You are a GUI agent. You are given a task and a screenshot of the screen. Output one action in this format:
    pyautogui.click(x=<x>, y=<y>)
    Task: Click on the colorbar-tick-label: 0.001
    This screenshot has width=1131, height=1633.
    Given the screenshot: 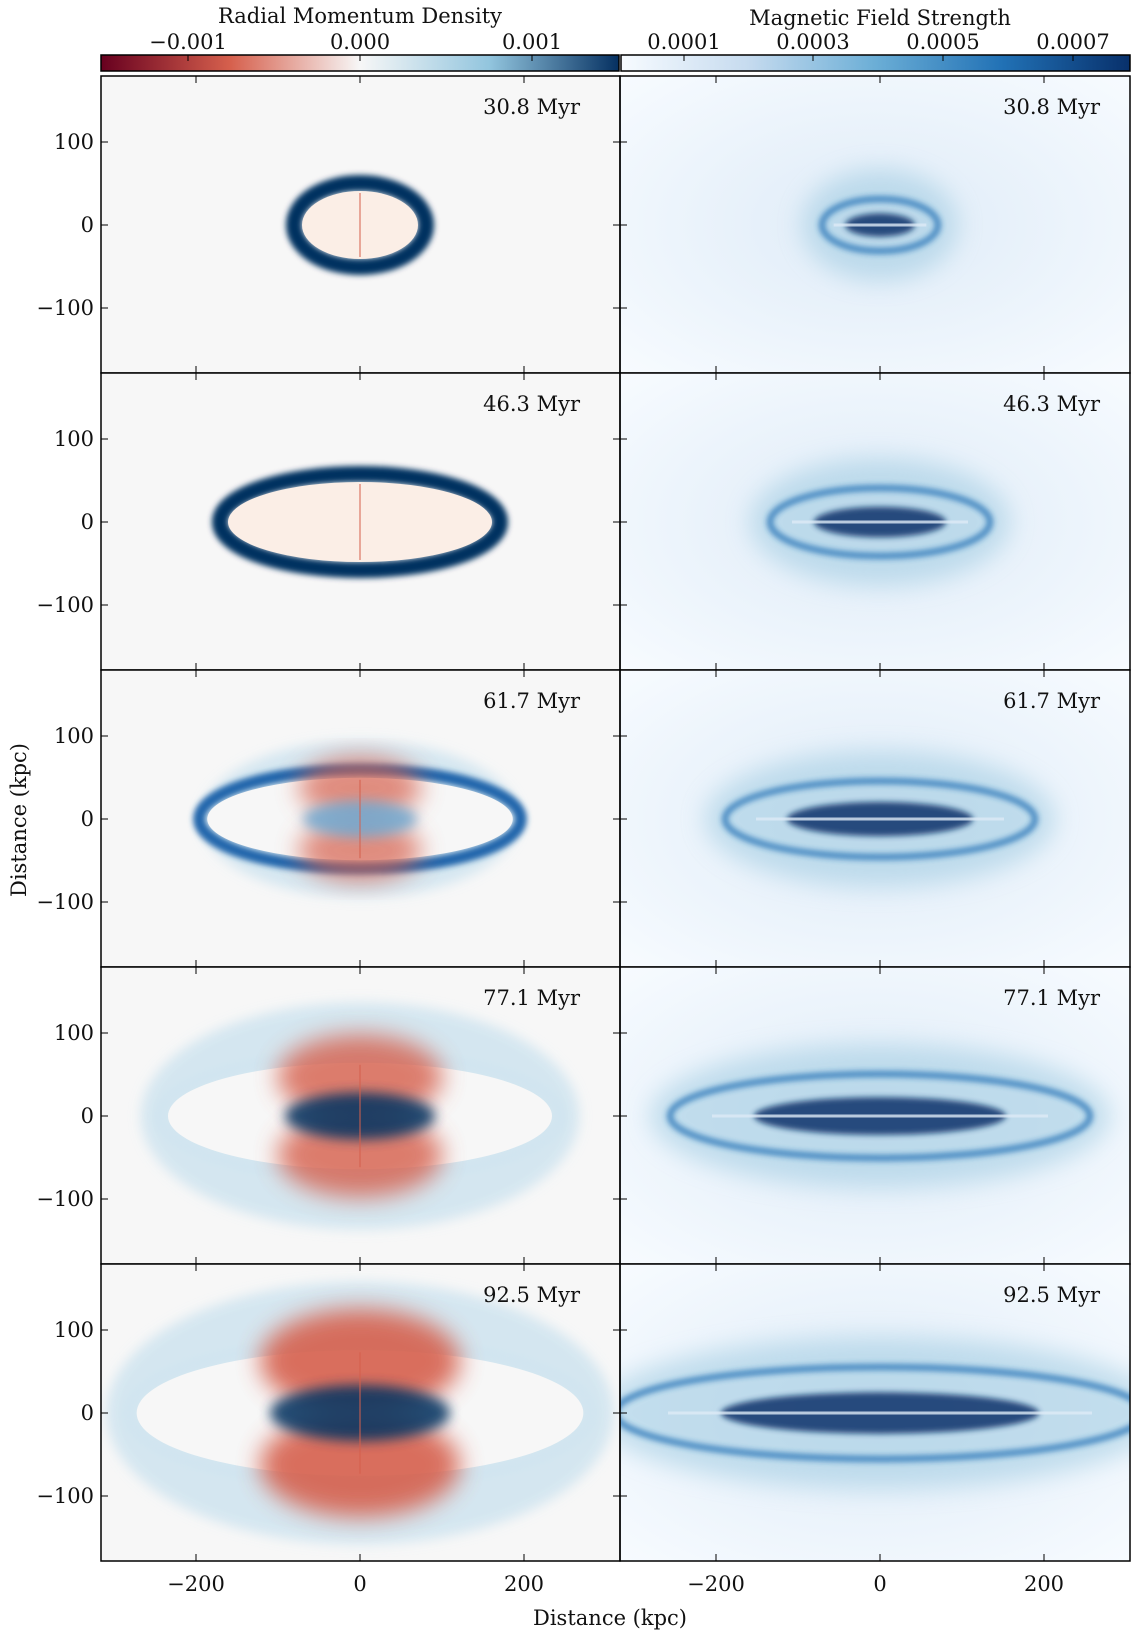 What is the action you would take?
    pyautogui.click(x=532, y=42)
    